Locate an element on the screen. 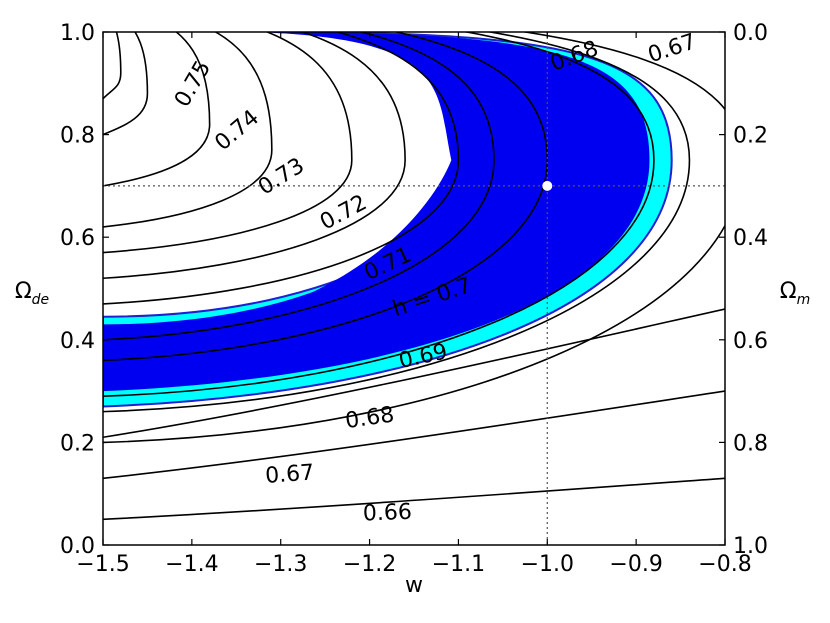  y2-axis-omega: Ω is located at coordinates (788, 291).